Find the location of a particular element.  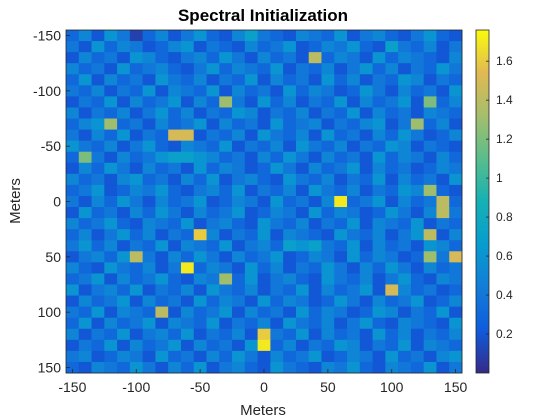

x-tick-label: -100 is located at coordinates (136, 387).